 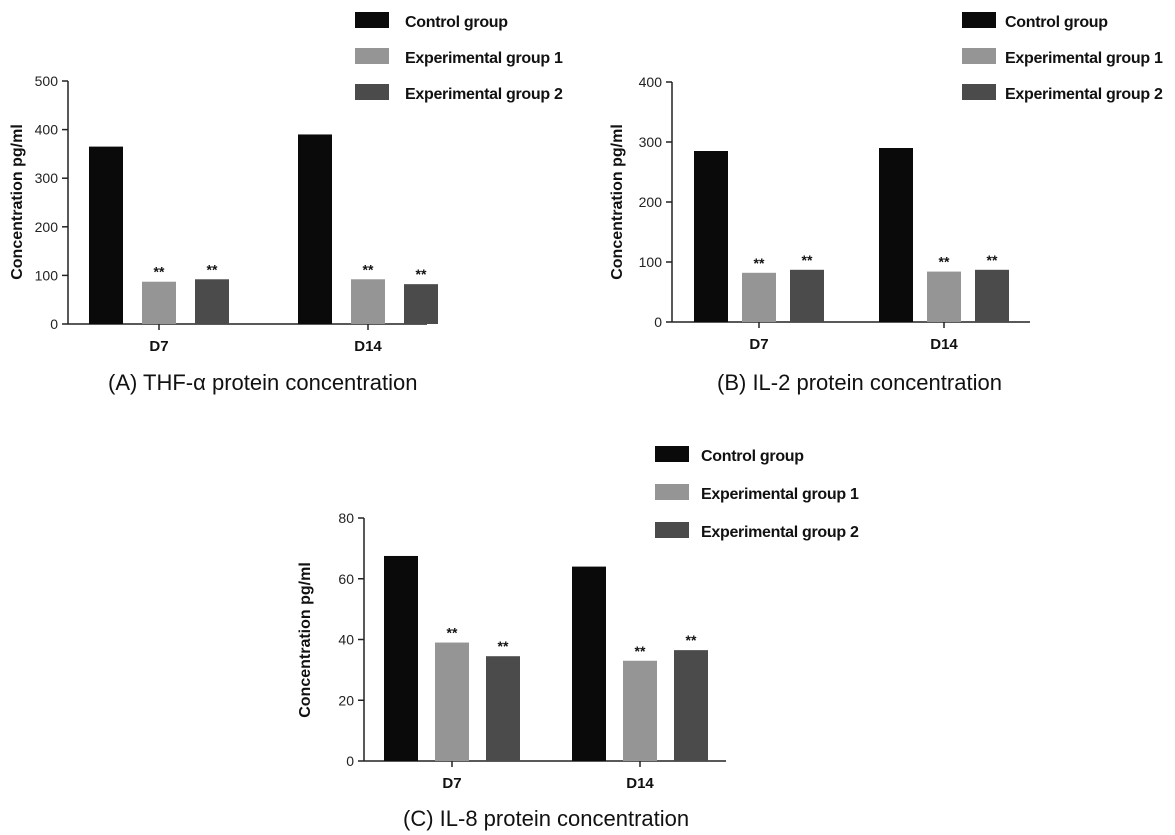 What do you see at coordinates (346, 579) in the screenshot?
I see `y-tick-label: 60` at bounding box center [346, 579].